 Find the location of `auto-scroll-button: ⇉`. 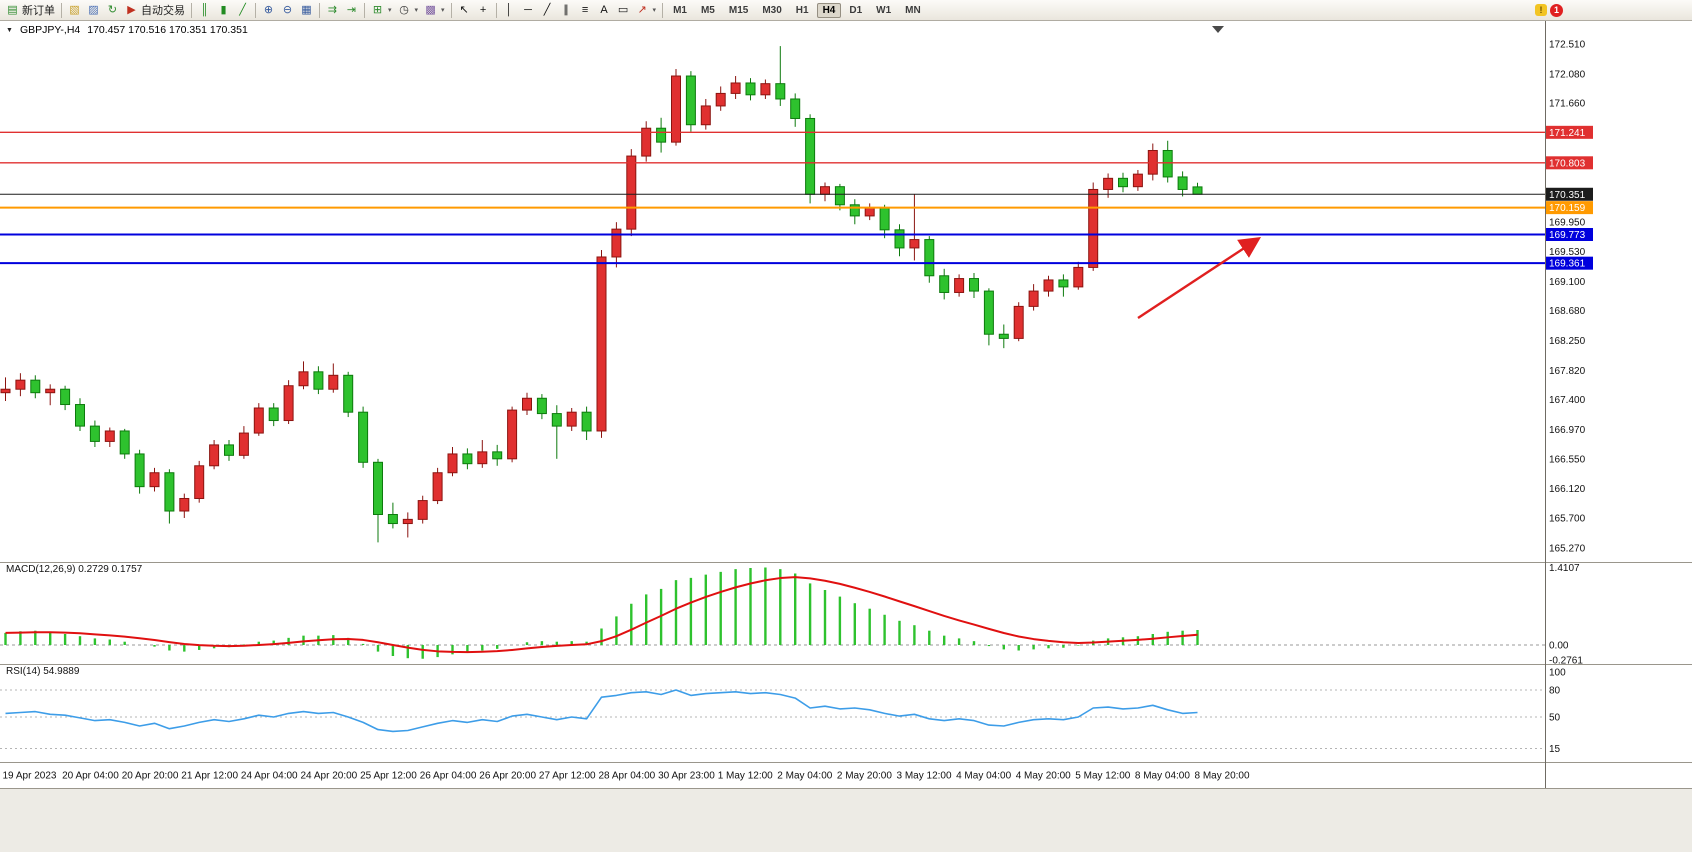

auto-scroll-button: ⇉ is located at coordinates (332, 10).